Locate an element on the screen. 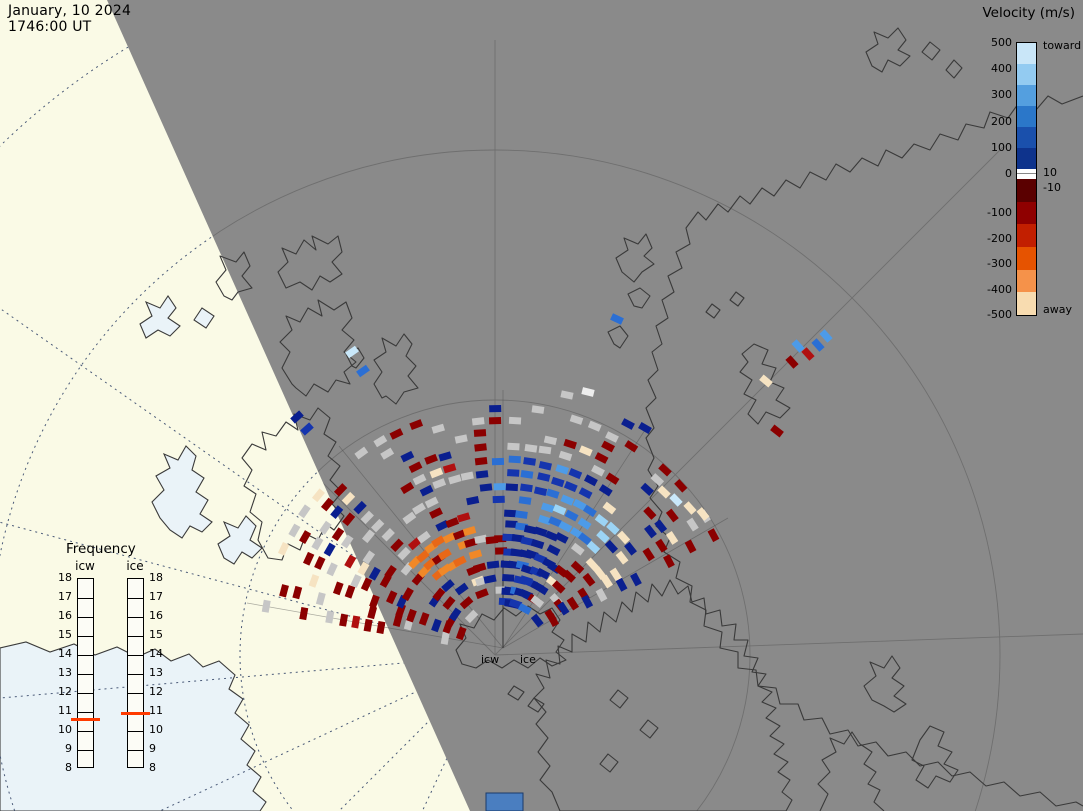 The width and height of the screenshot is (1083, 811). frequency-column-icw: icw is located at coordinates (85, 566).